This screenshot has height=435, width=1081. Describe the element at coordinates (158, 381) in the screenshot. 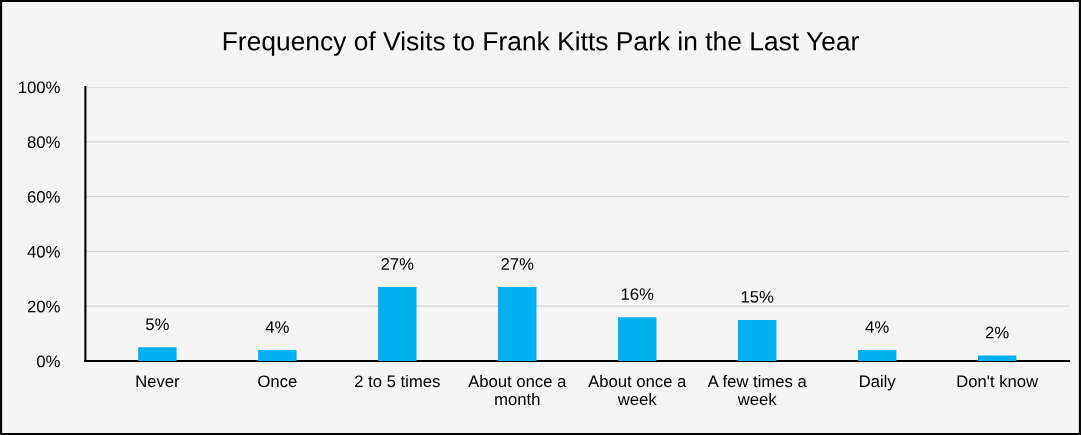

I see `x-tick-label: Never` at that location.